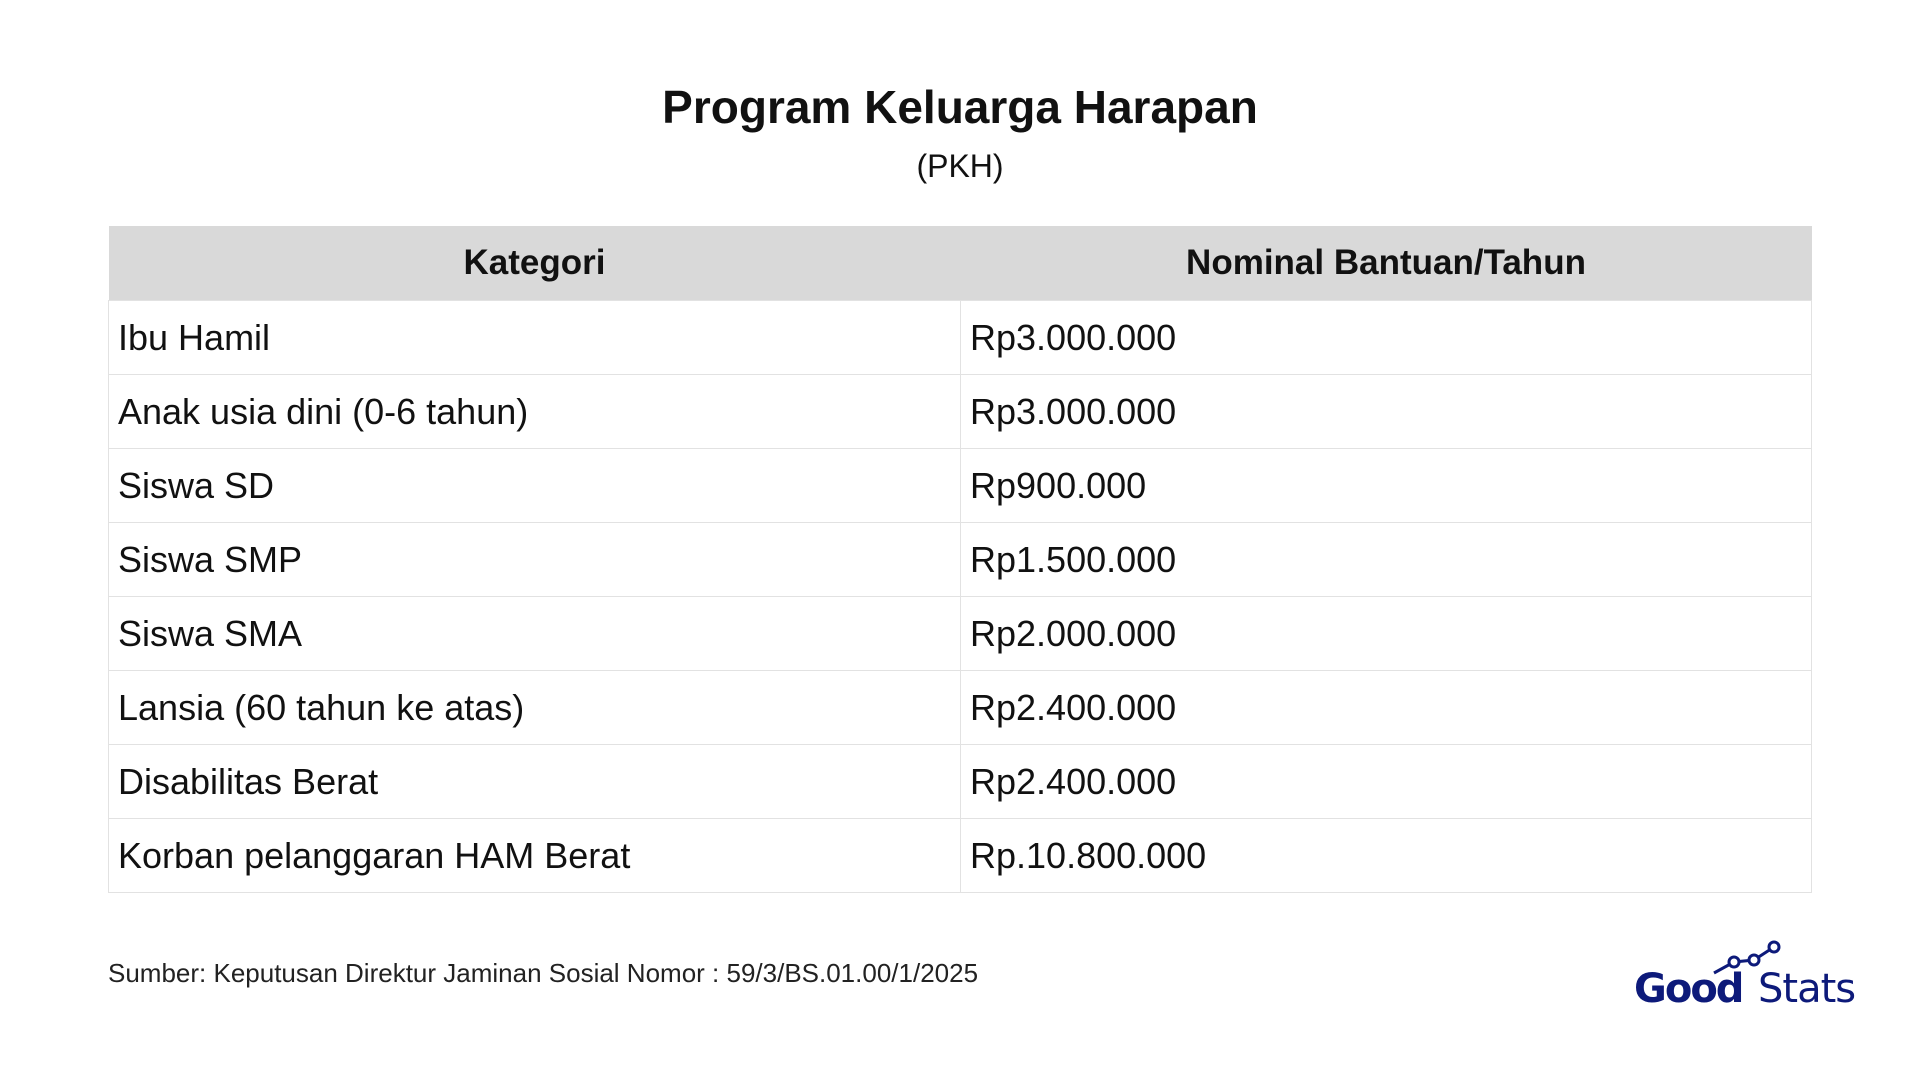 The width and height of the screenshot is (1920, 1080). I want to click on cell-kategori: Siswa SMA, so click(534, 633).